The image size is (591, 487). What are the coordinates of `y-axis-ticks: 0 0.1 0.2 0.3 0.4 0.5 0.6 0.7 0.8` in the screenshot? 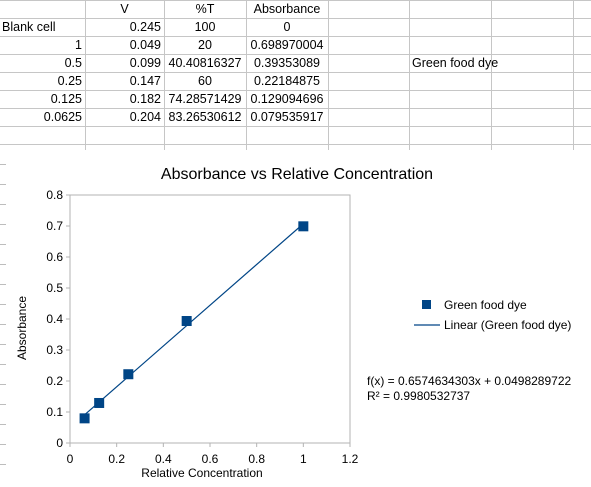 It's located at (58, 319).